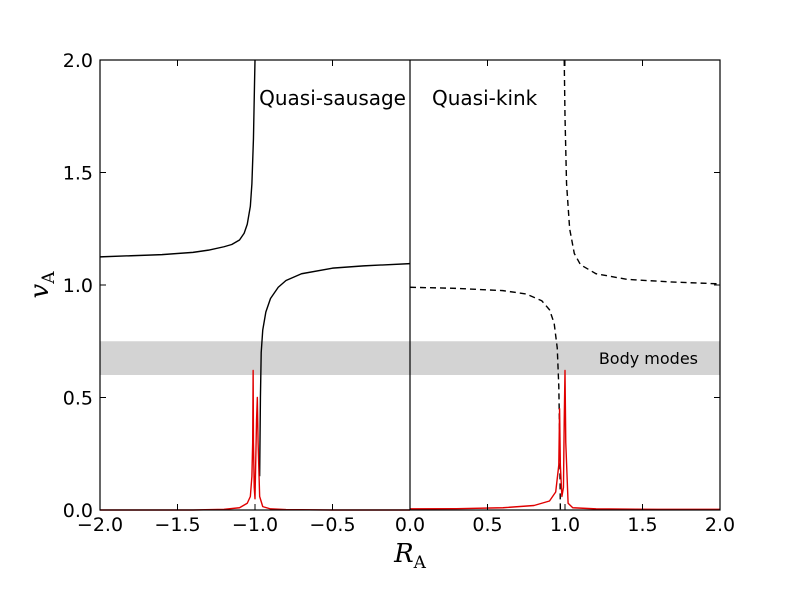 The image size is (800, 600). I want to click on x-tick-label: 1.0, so click(565, 525).